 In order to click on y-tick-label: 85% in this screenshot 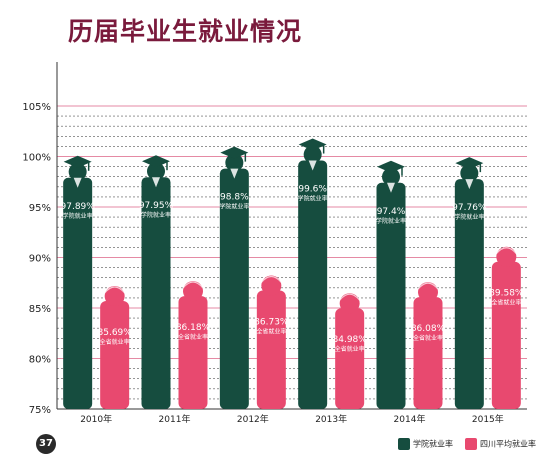, I will do `click(40, 309)`.